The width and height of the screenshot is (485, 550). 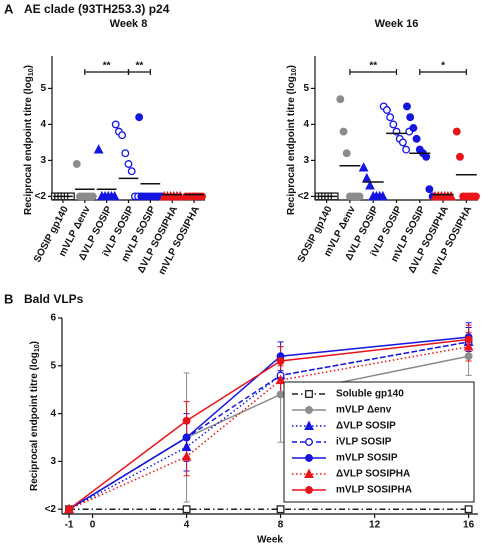 What do you see at coordinates (9, 8) in the screenshot?
I see `panel-letter: A` at bounding box center [9, 8].